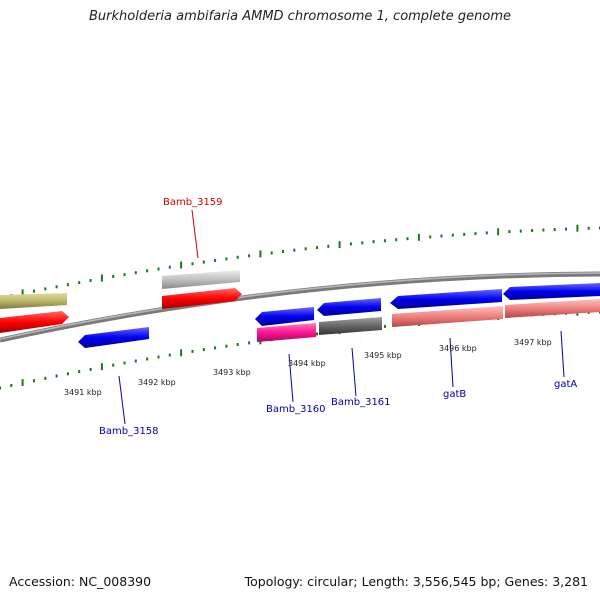 Image resolution: width=600 pixels, height=600 pixels. What do you see at coordinates (562, 354) in the screenshot?
I see `gatA-label-line` at bounding box center [562, 354].